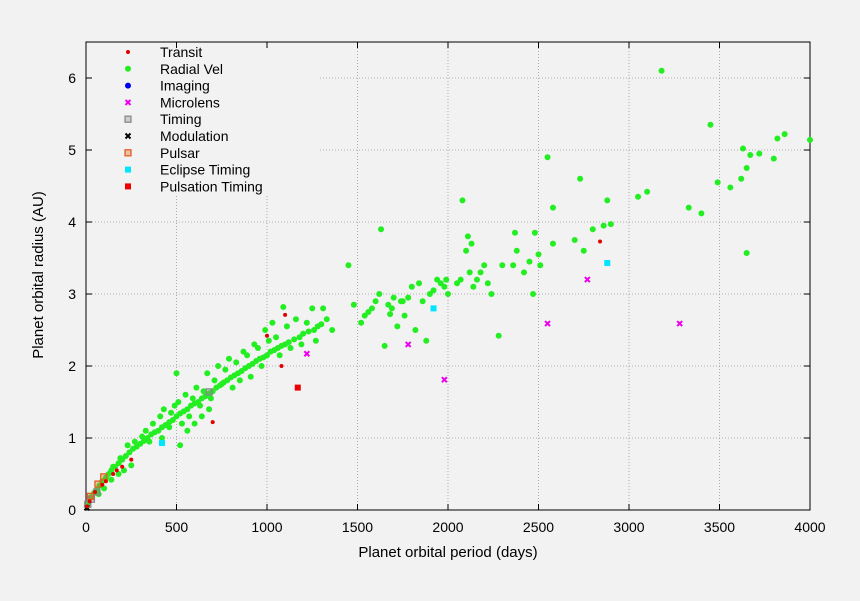 The image size is (860, 601). Describe the element at coordinates (357, 527) in the screenshot. I see `x-tick-label: 1500` at that location.